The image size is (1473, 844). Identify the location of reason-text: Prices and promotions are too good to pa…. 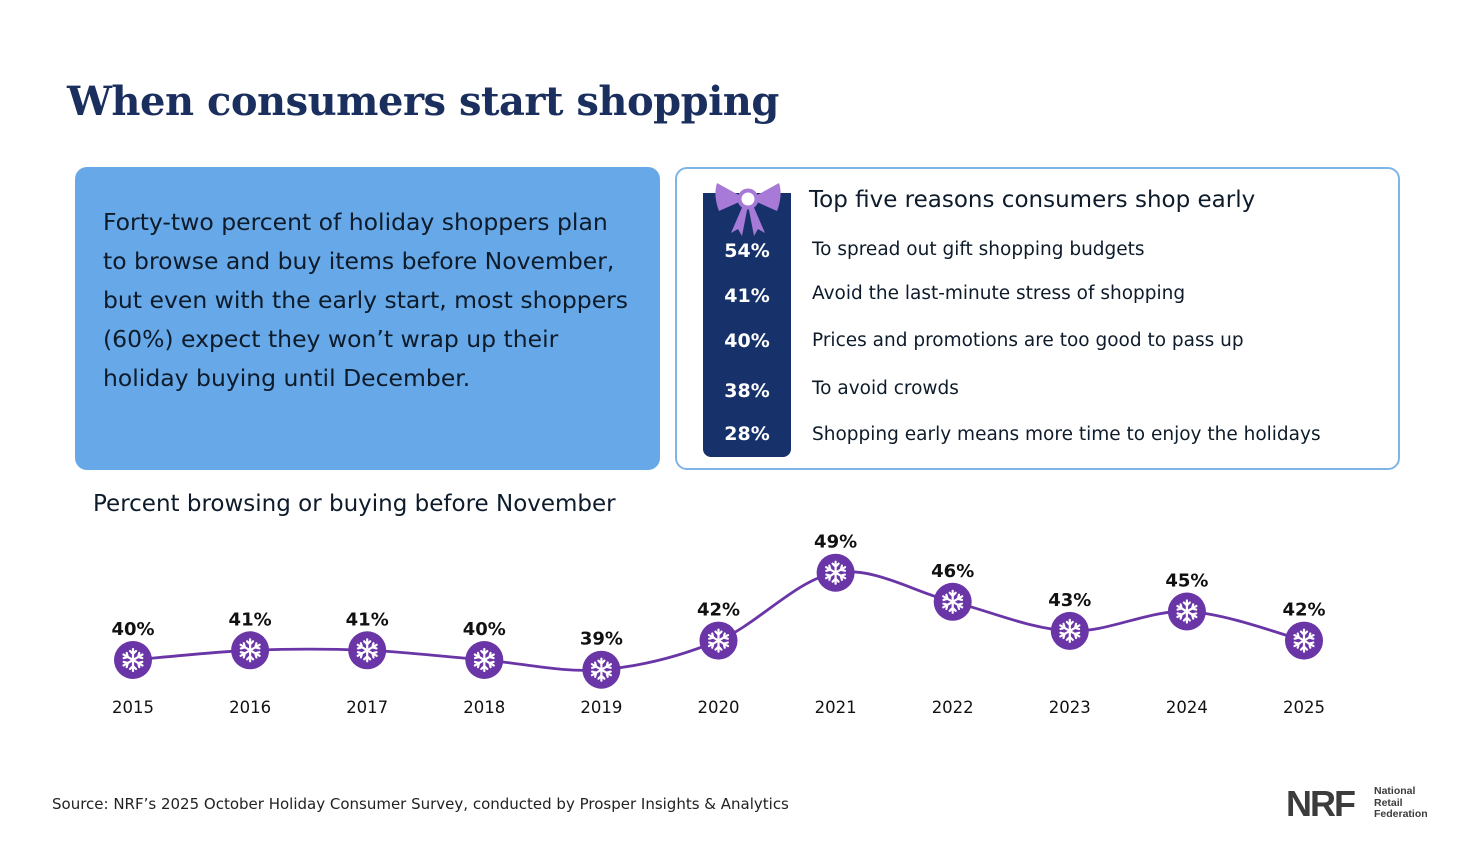
(1028, 340).